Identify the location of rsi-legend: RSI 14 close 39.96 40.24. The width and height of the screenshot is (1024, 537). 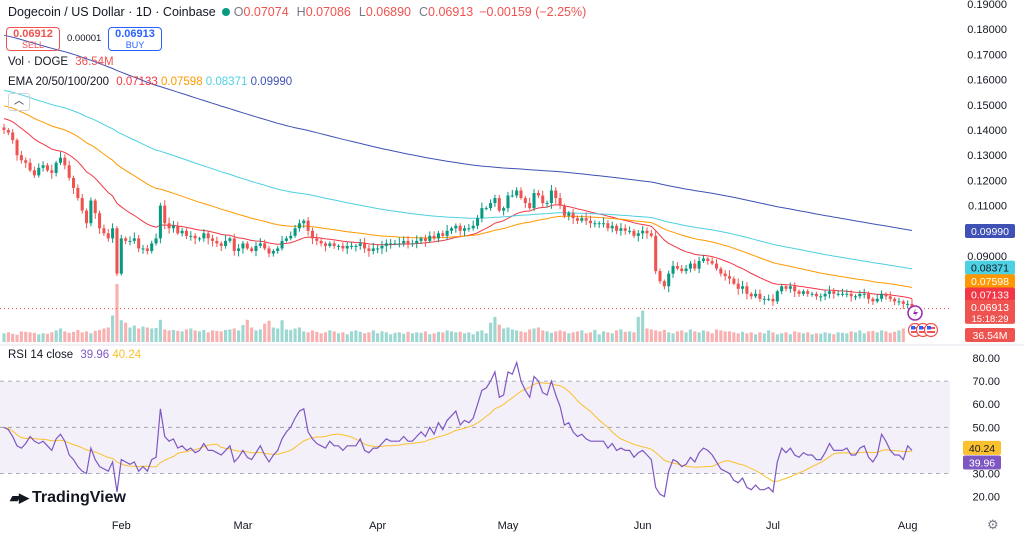
(74, 355).